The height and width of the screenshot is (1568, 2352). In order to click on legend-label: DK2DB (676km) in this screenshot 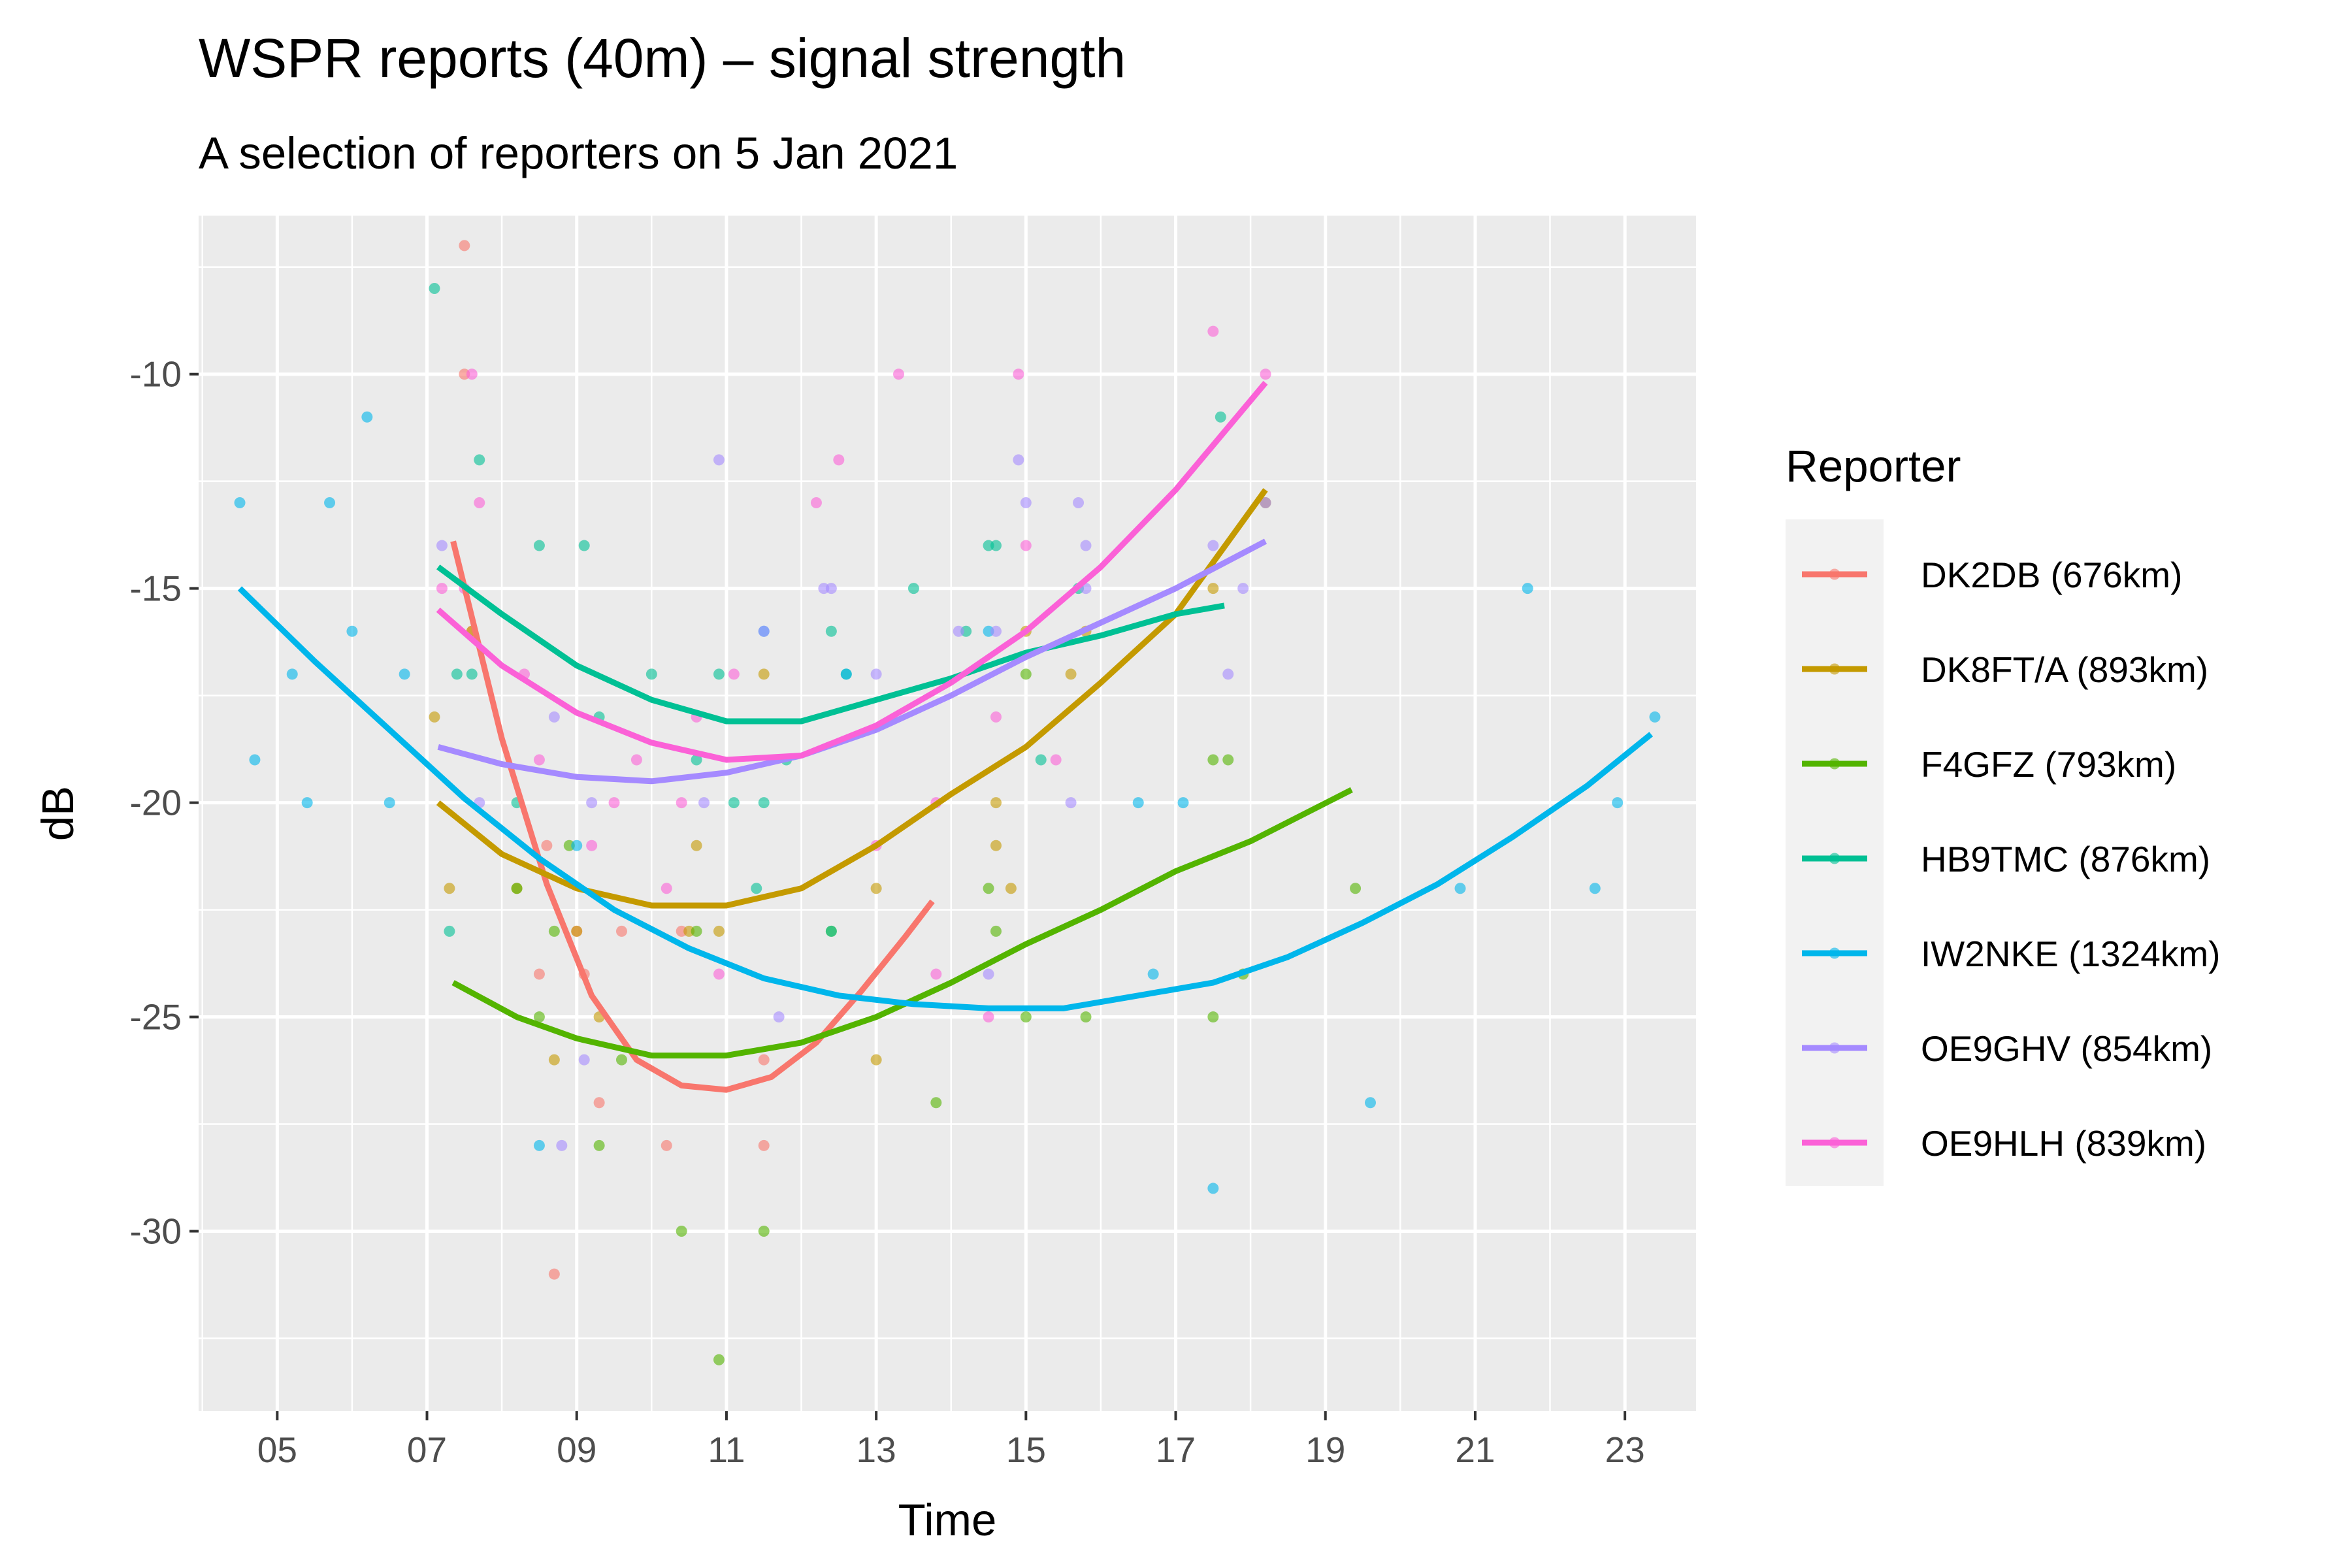, I will do `click(2051, 575)`.